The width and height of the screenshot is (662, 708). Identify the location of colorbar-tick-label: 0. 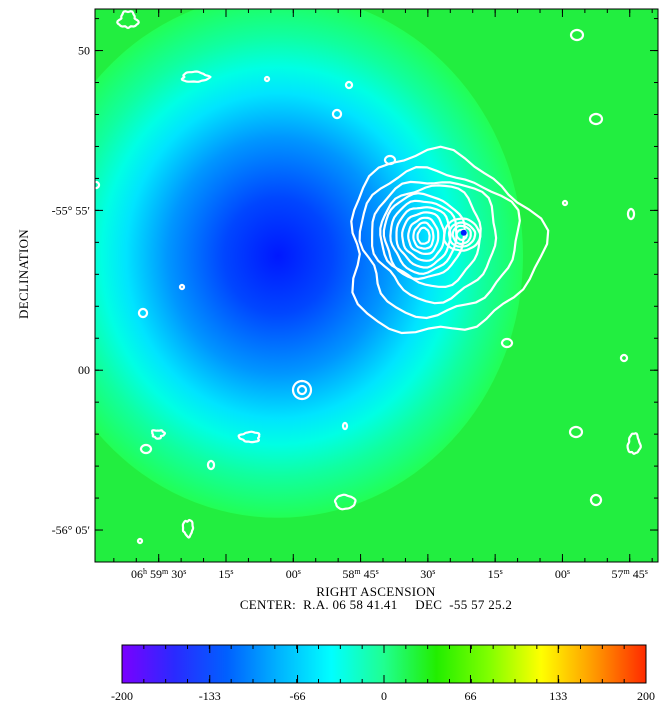
(384, 696).